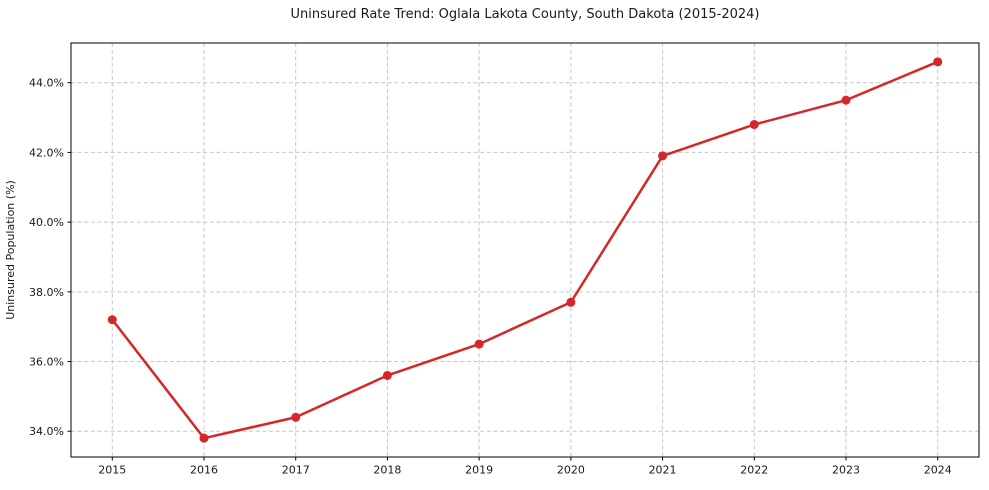 This screenshot has height=490, width=989. I want to click on x-tick-label: 2016, so click(204, 470).